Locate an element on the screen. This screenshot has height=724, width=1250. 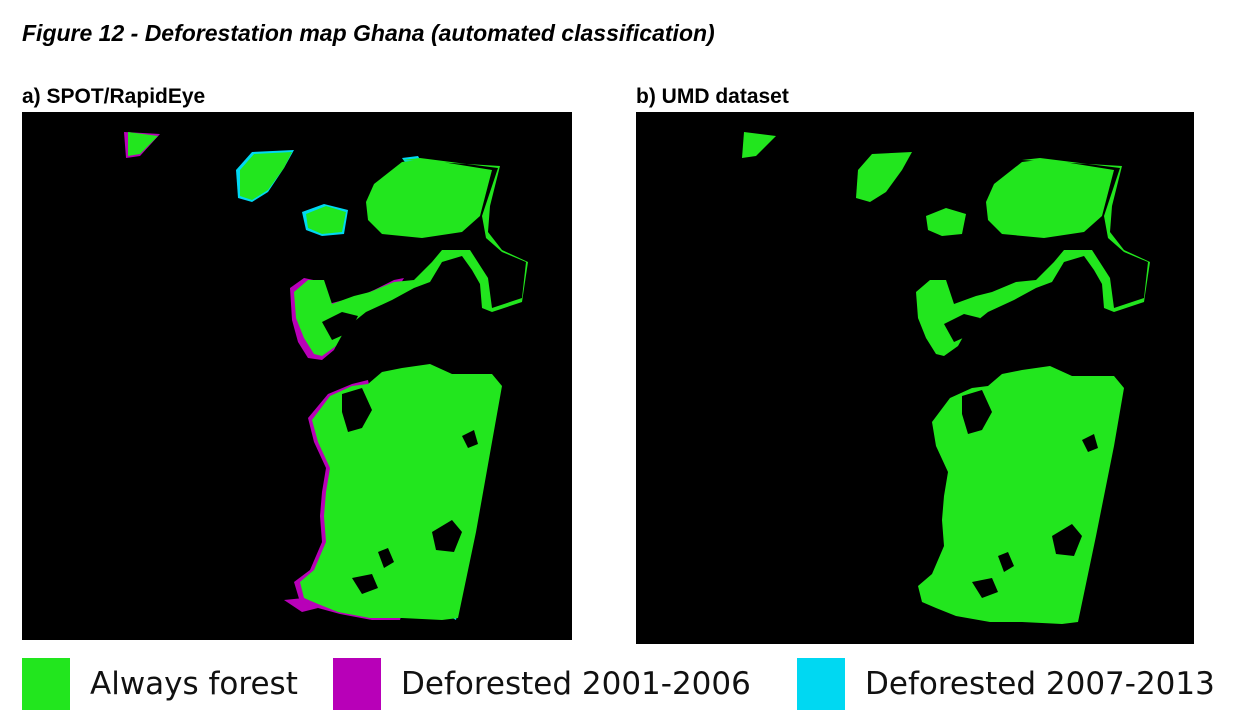
legend-item-deforested-2001-2006: Deforested 2001-2006 is located at coordinates (542, 684).